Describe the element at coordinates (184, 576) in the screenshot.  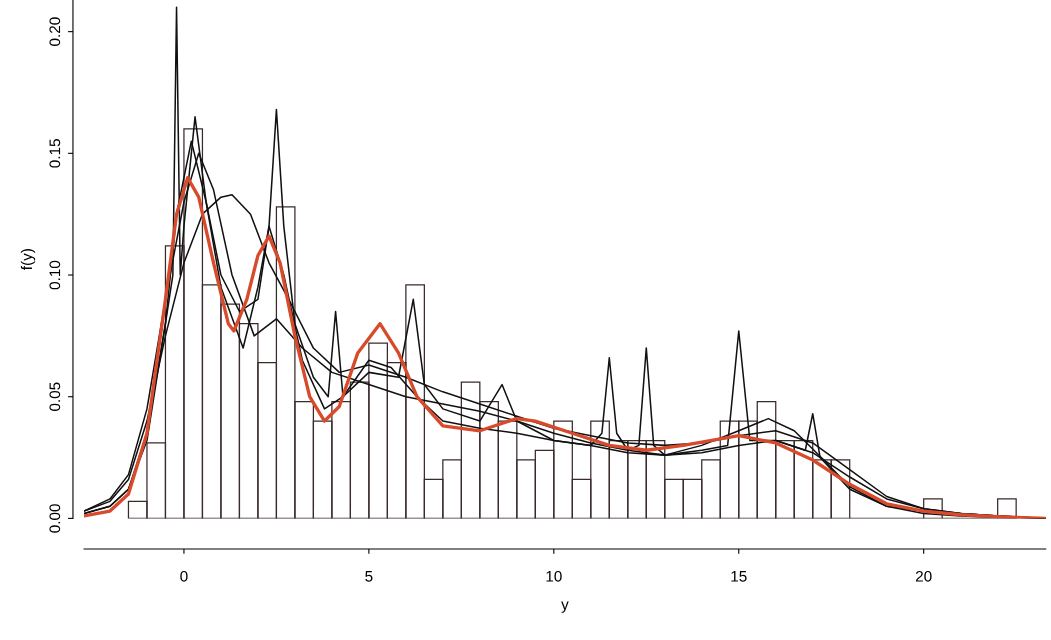
I see `x-tick-label: 0` at that location.